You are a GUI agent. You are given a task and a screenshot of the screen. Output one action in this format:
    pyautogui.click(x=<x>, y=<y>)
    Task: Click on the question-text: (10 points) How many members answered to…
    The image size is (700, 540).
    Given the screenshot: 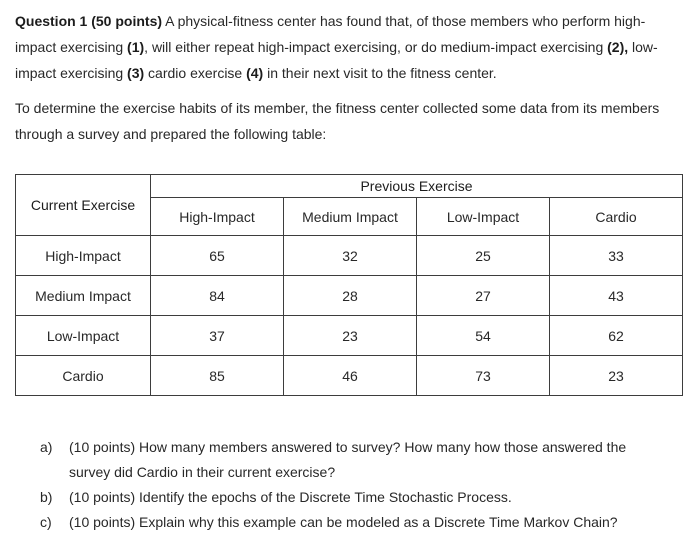 What is the action you would take?
    pyautogui.click(x=348, y=459)
    